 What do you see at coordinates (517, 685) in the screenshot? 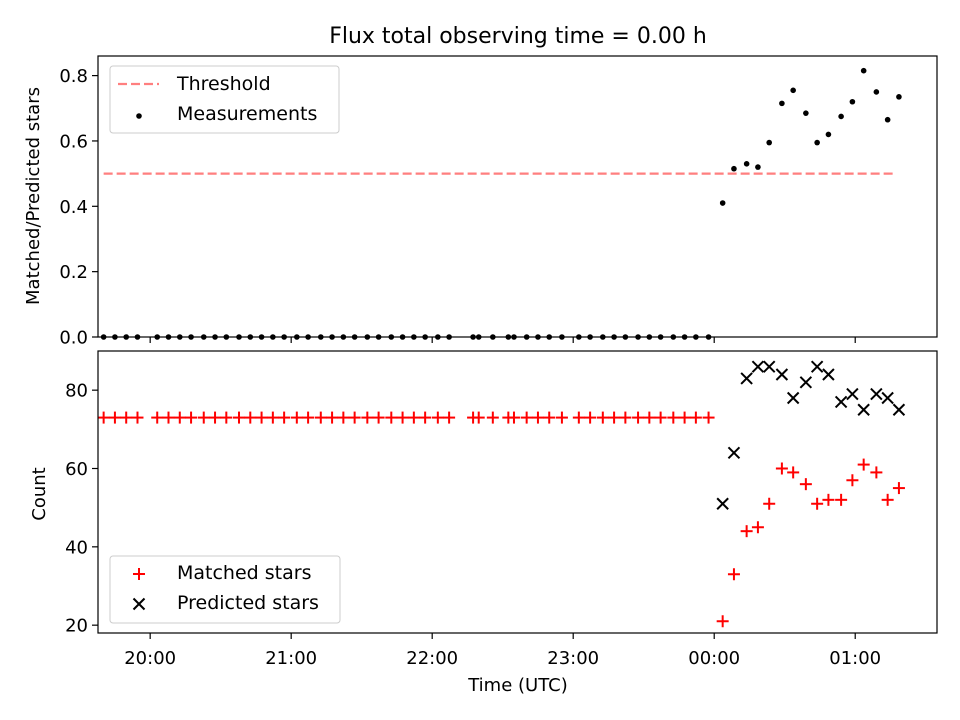
I see `x-axis-label: Time (UTC)` at bounding box center [517, 685].